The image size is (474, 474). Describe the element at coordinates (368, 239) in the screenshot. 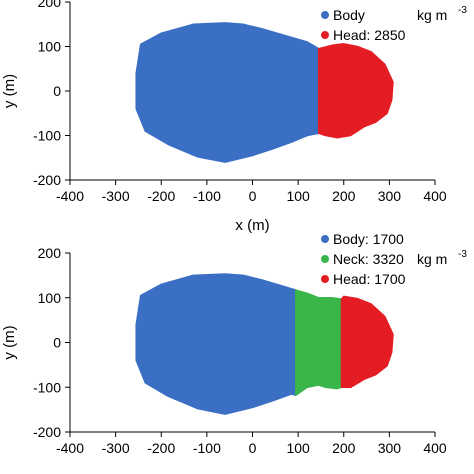

I see `legend-label-body: Body: 1700` at that location.